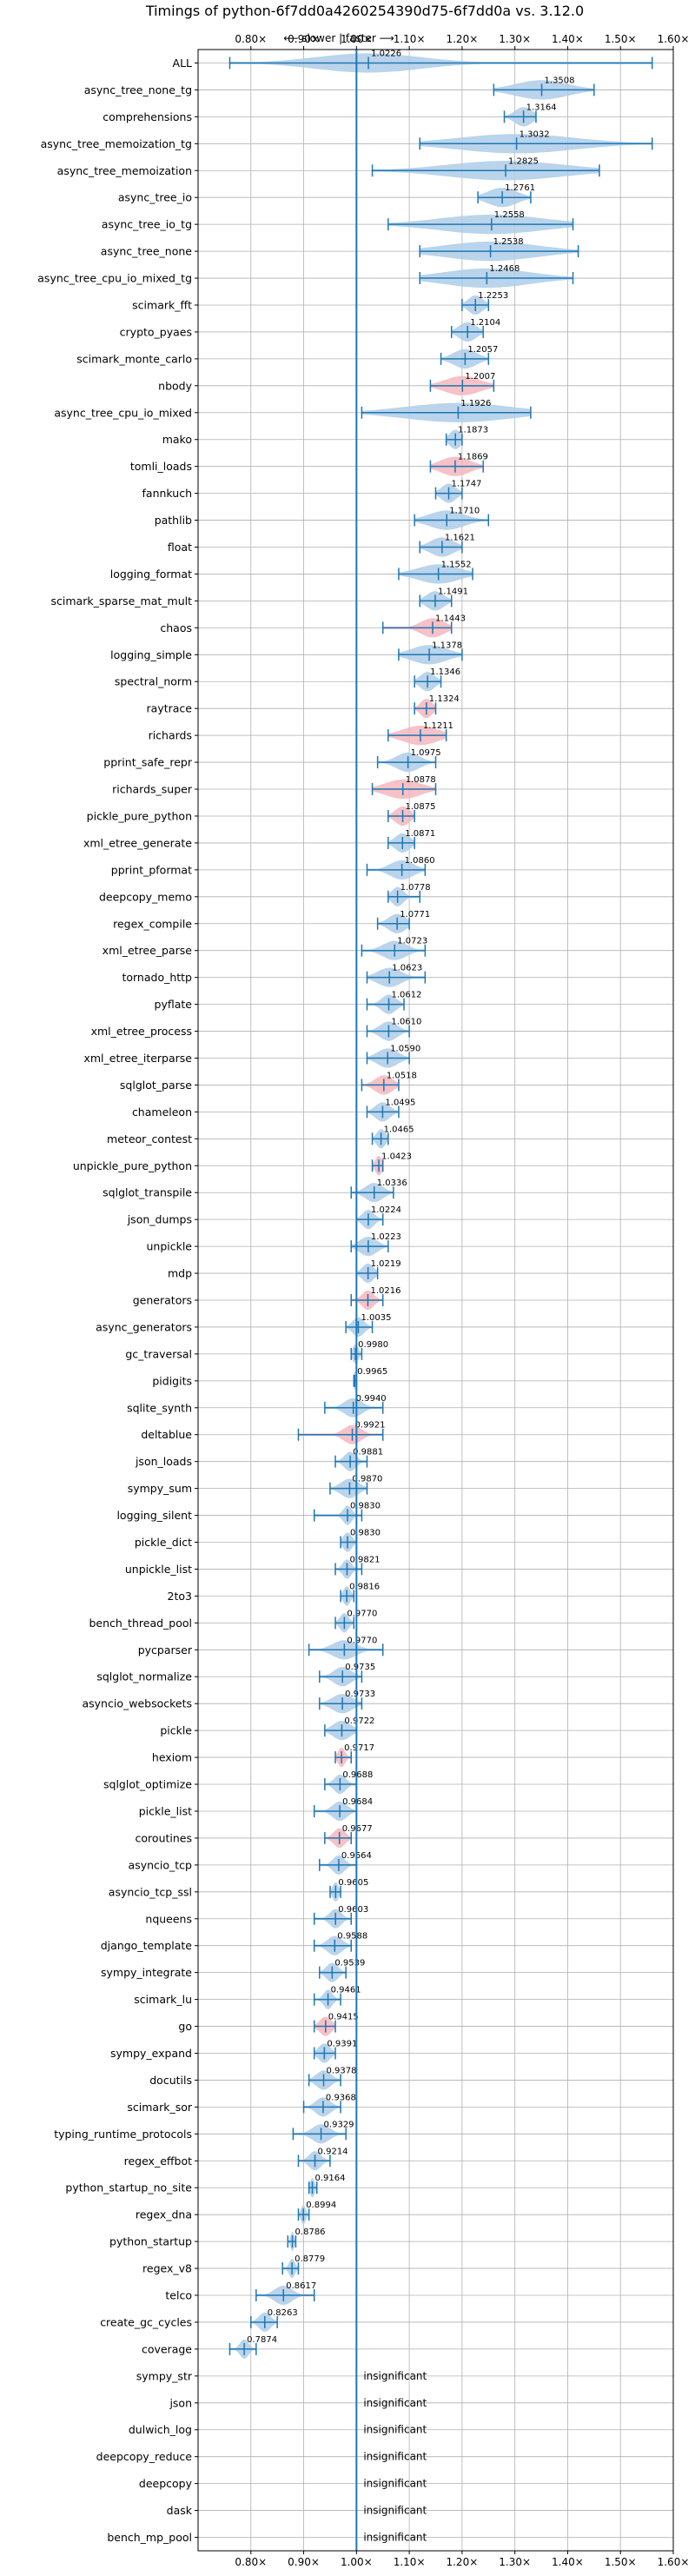 The height and width of the screenshot is (2576, 695). I want to click on category-label: regex_effbot, so click(158, 2161).